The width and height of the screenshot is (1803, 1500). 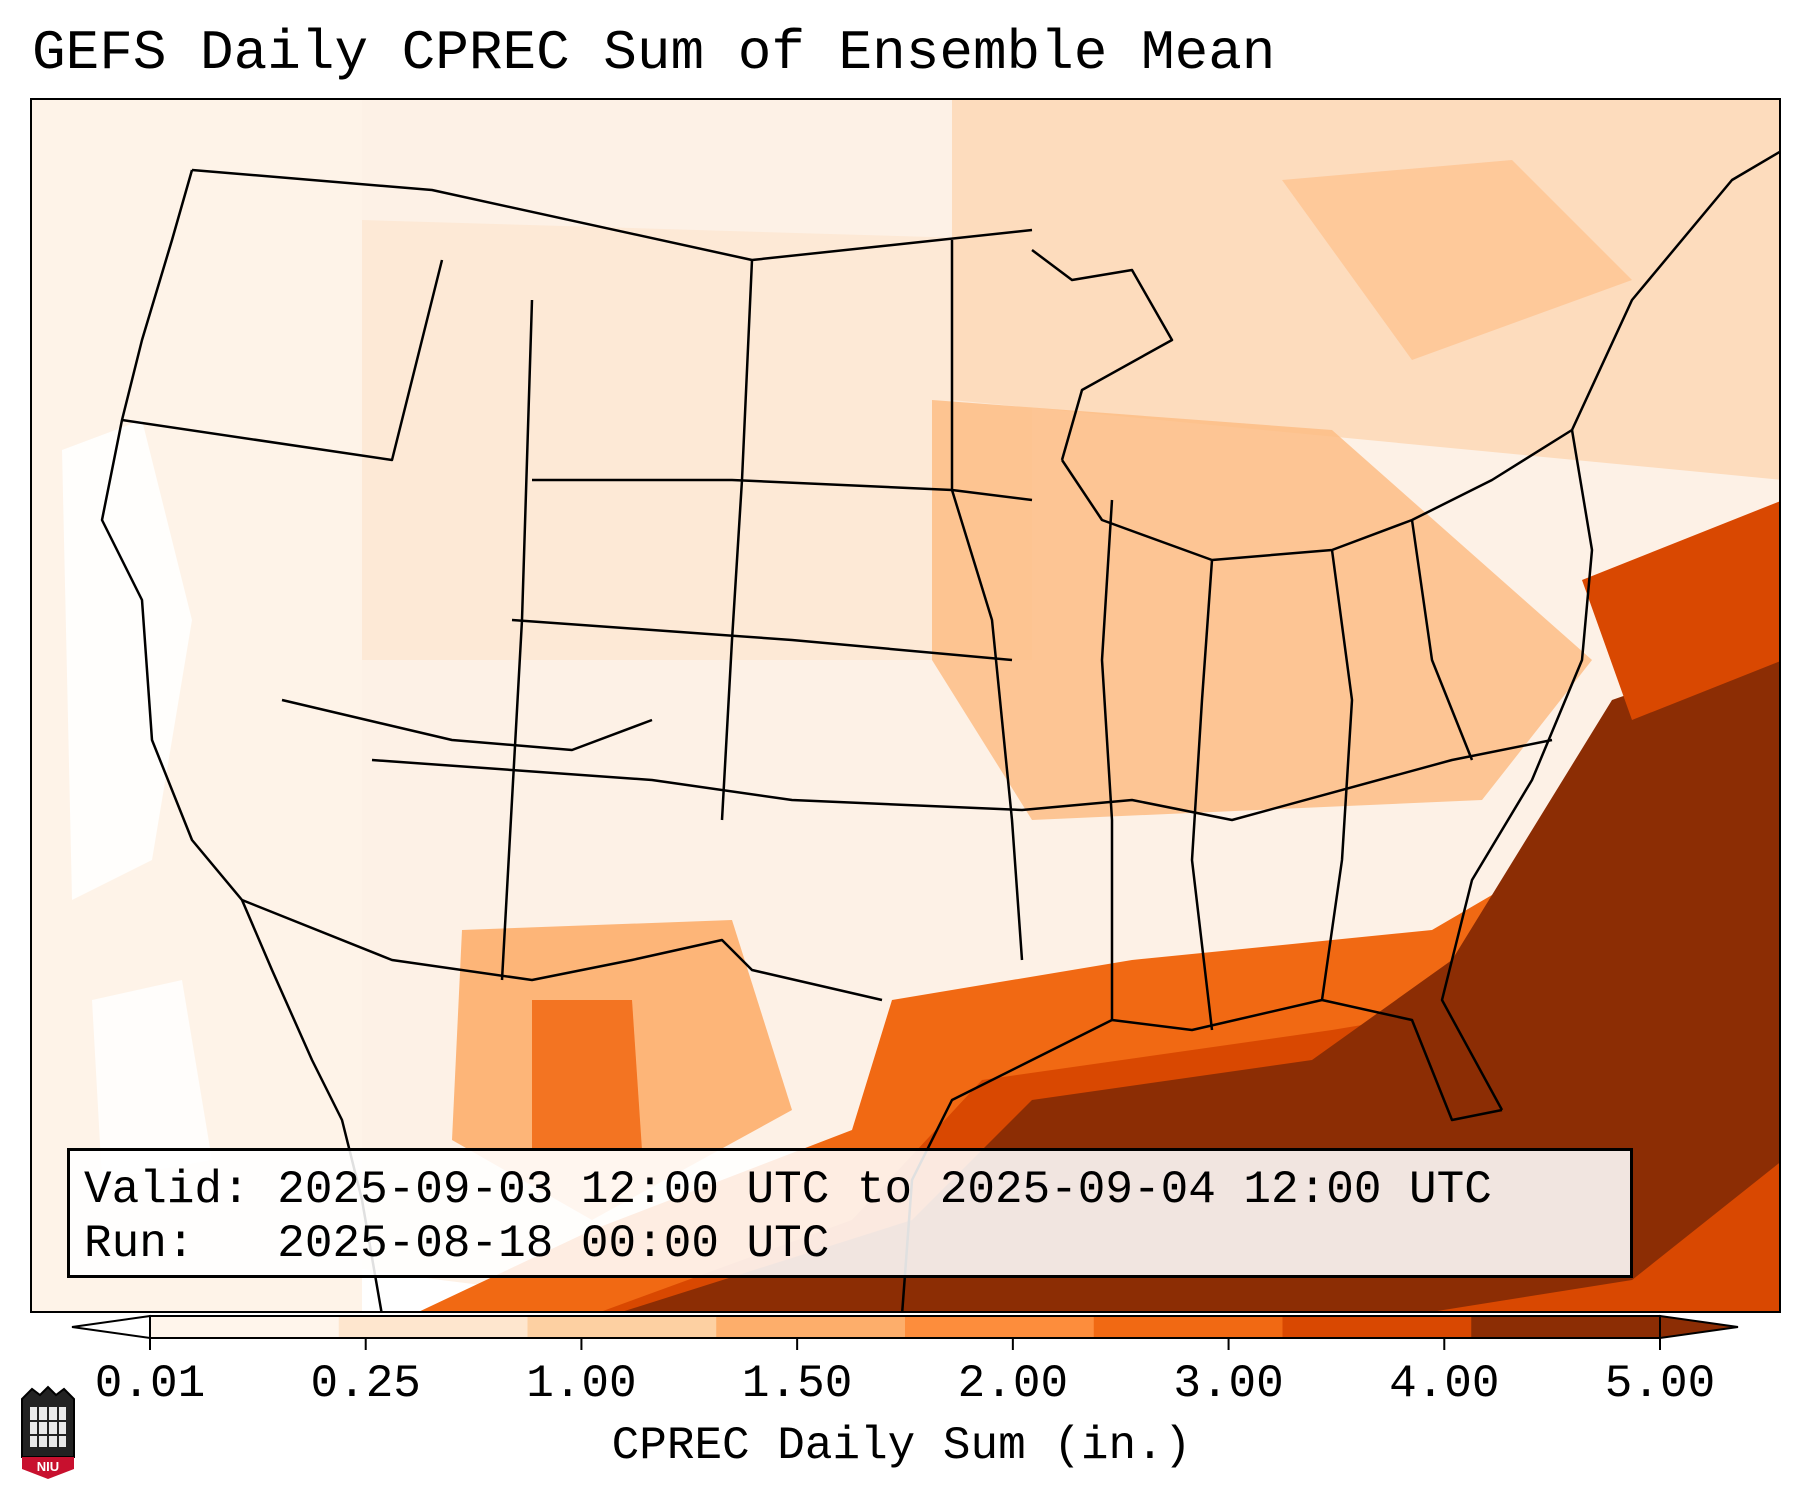 What do you see at coordinates (553, 1244) in the screenshot?
I see `run-value: 2025-08-18 00:00 UTC` at bounding box center [553, 1244].